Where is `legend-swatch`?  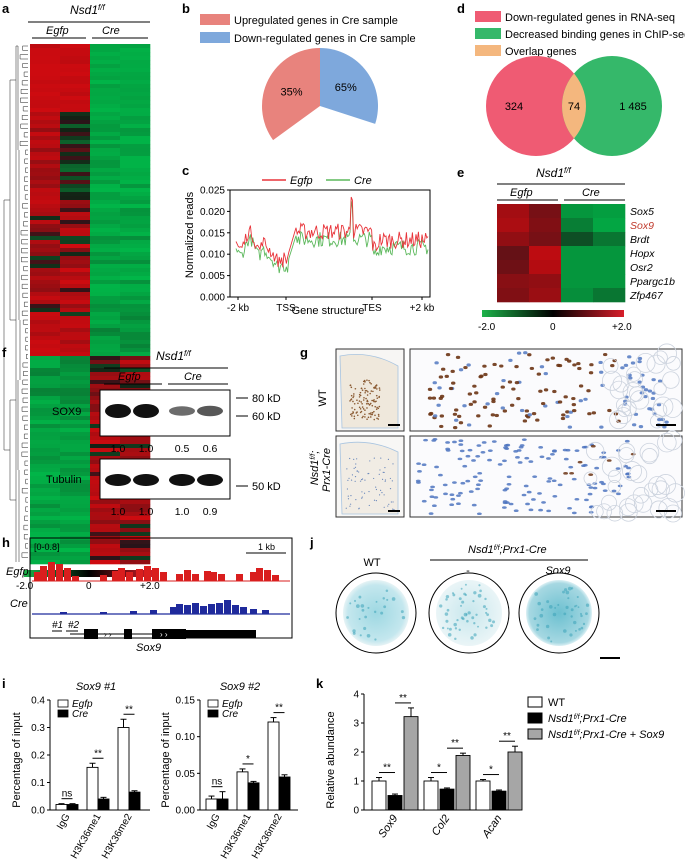 legend-swatch is located at coordinates (213, 703).